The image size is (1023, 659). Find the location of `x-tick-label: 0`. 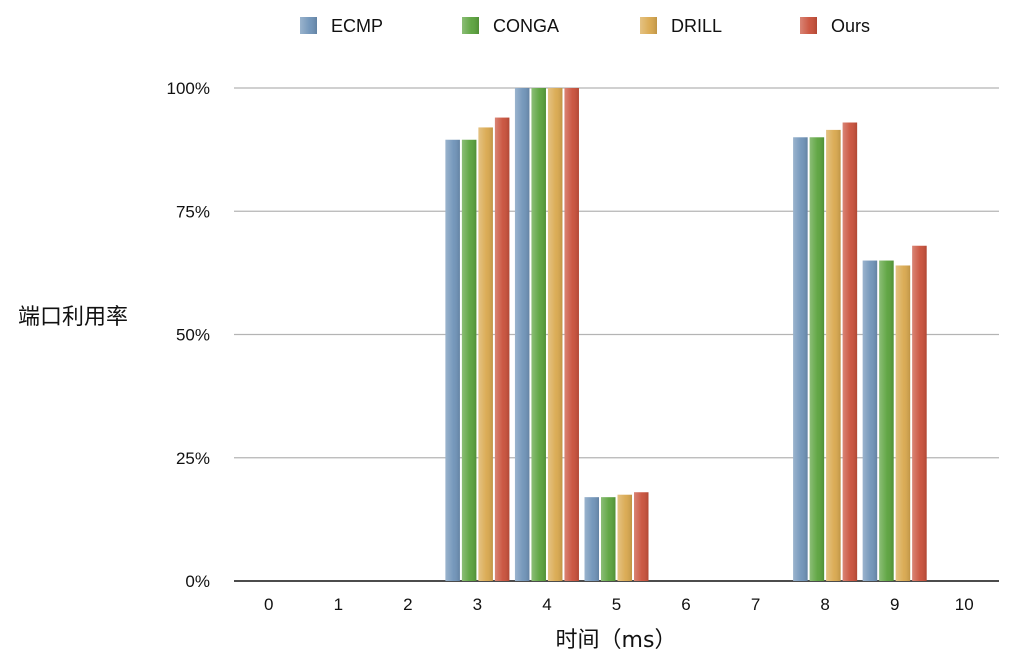

x-tick-label: 0 is located at coordinates (268, 604).